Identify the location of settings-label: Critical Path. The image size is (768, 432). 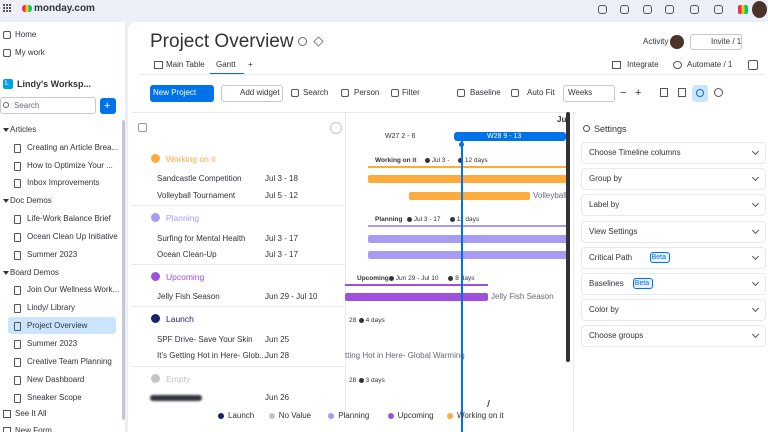
(611, 257).